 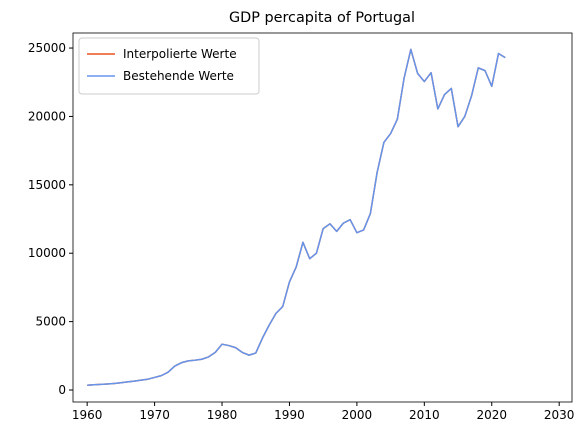 What do you see at coordinates (357, 415) in the screenshot?
I see `x-tick-label: 2000` at bounding box center [357, 415].